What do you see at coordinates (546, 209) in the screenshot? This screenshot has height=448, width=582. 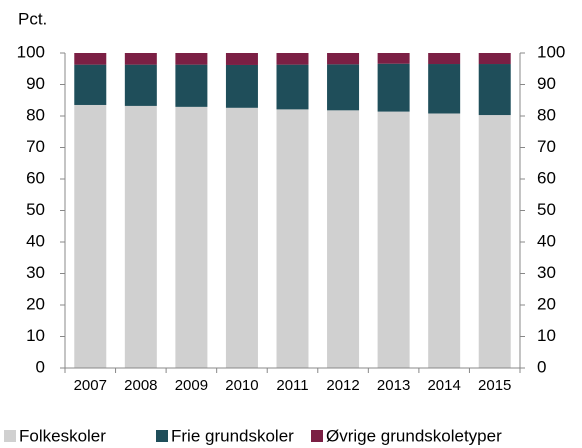 I see `y2-tick-label: 50` at bounding box center [546, 209].